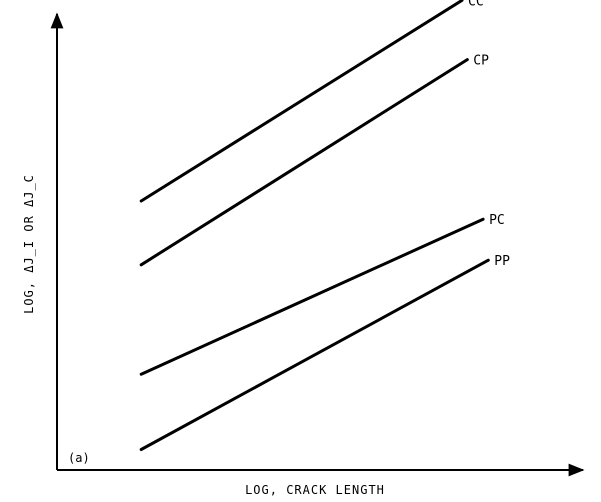 This screenshot has height=502, width=601. I want to click on x-axis-label: LOG, CRACK LENGTH, so click(315, 490).